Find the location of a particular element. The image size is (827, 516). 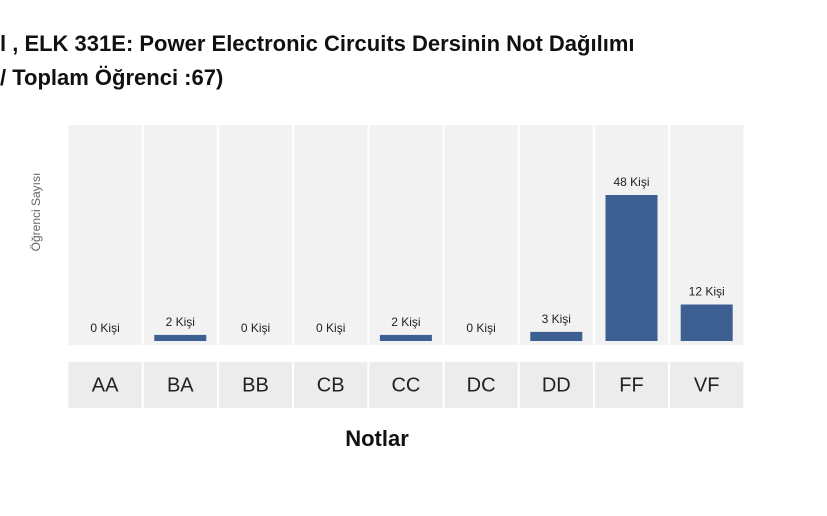

x-axis-label: Notlar is located at coordinates (377, 438).